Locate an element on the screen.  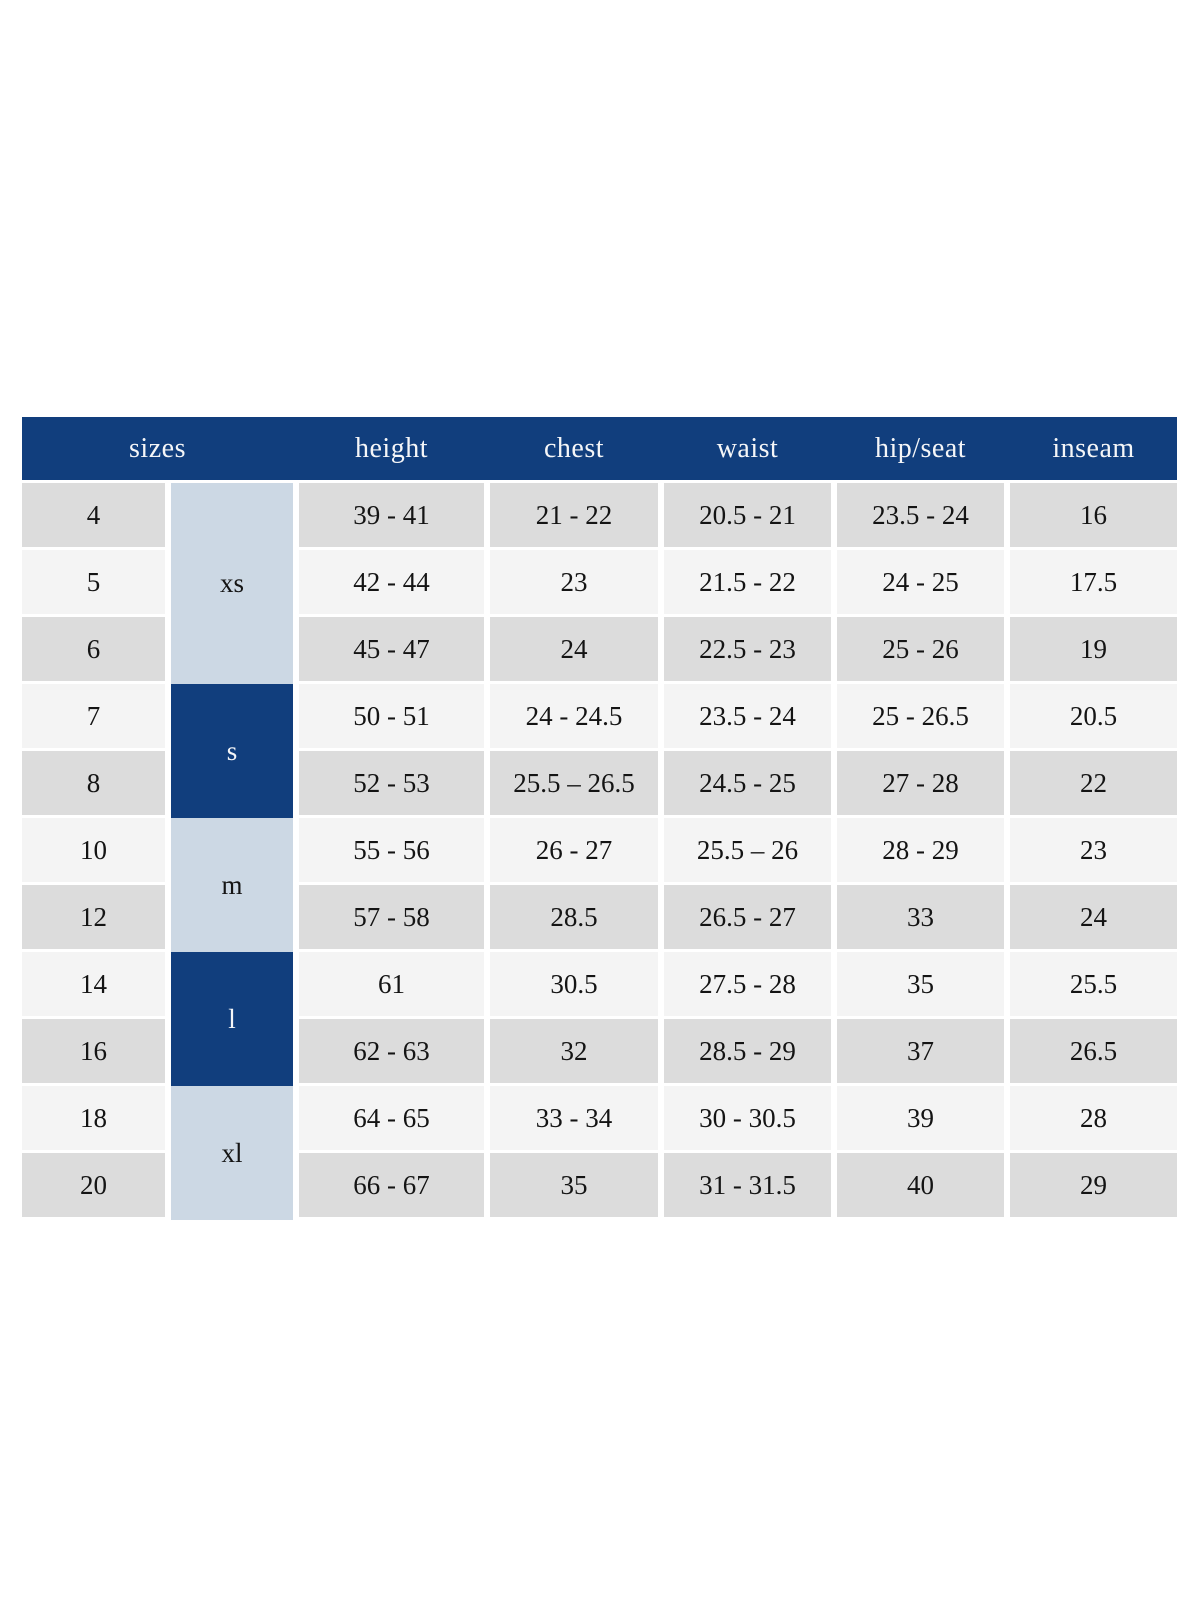
hip-seat-cell: 25 - 26 is located at coordinates (920, 649).